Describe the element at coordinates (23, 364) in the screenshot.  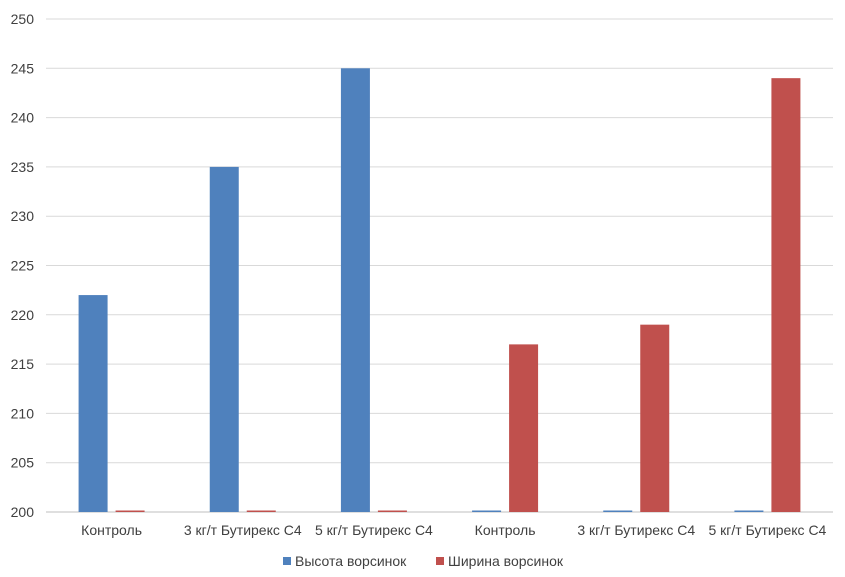
I see `y-tick-label: 215` at that location.